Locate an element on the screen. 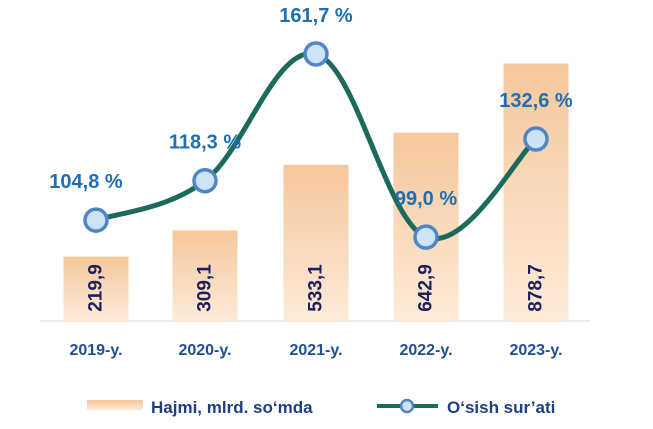  growth-value-label: 132,6 % is located at coordinates (536, 101).